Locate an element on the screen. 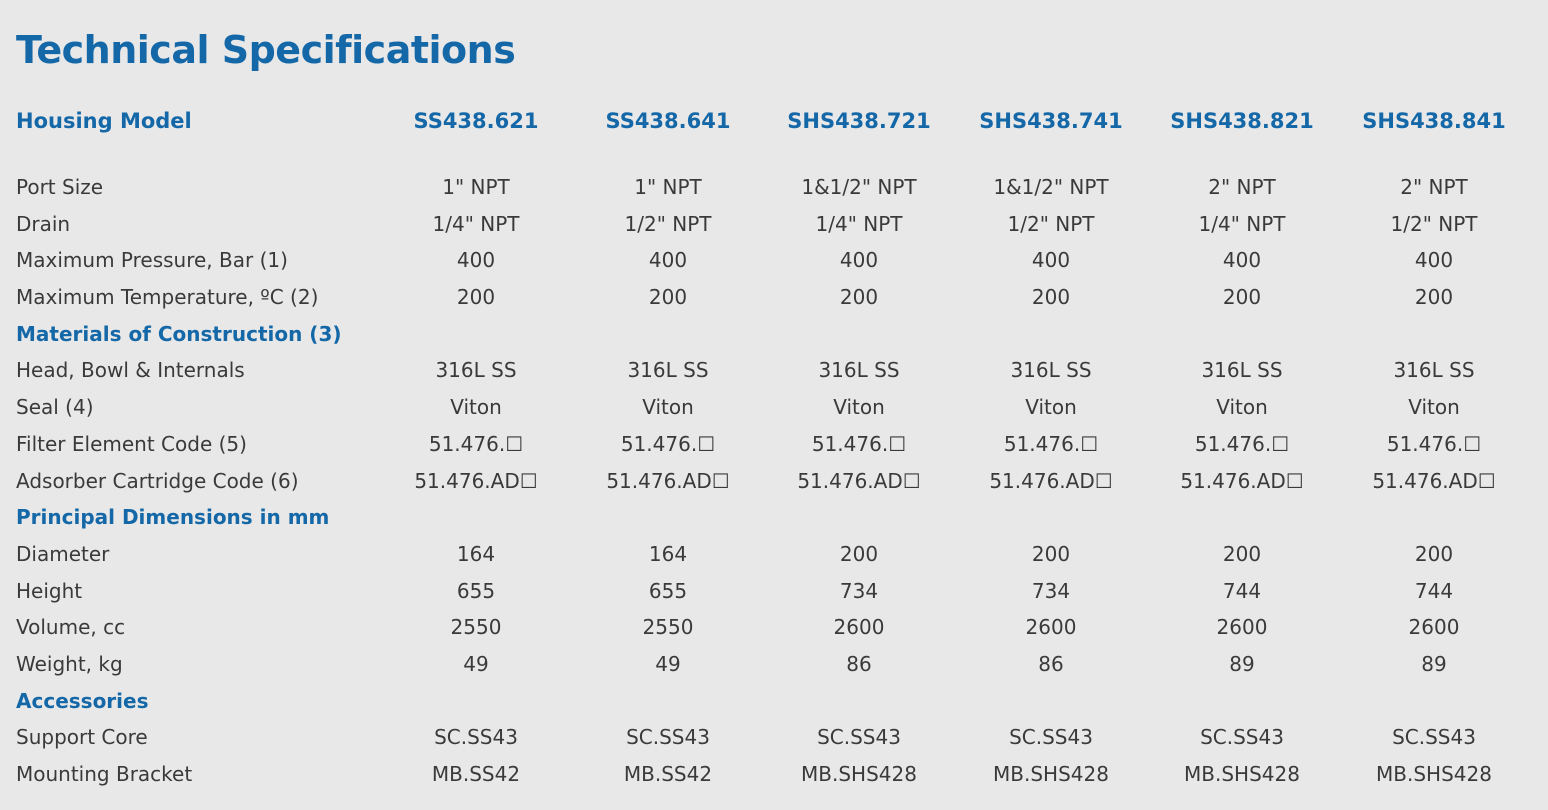 The height and width of the screenshot is (810, 1548). section-title: Accessories is located at coordinates (82, 700).